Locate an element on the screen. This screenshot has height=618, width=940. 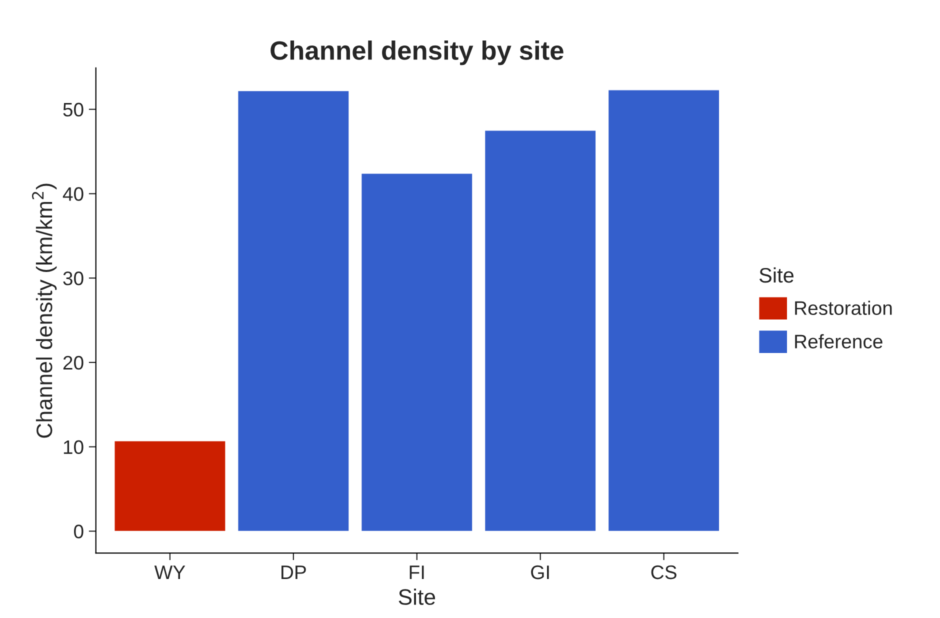
y-tick-label: 50 is located at coordinates (73, 109).